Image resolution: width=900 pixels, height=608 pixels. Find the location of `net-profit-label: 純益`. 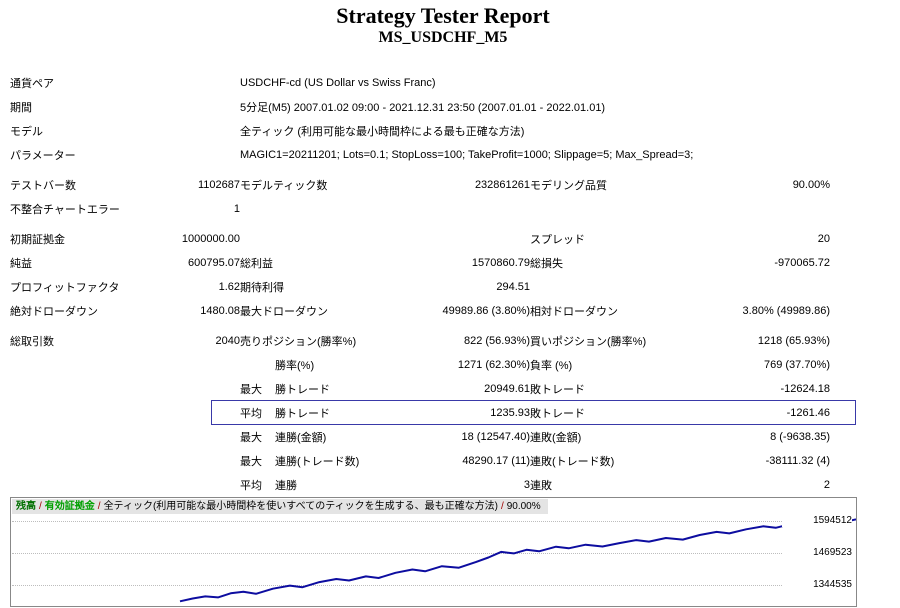

net-profit-label: 純益 is located at coordinates (21, 264).